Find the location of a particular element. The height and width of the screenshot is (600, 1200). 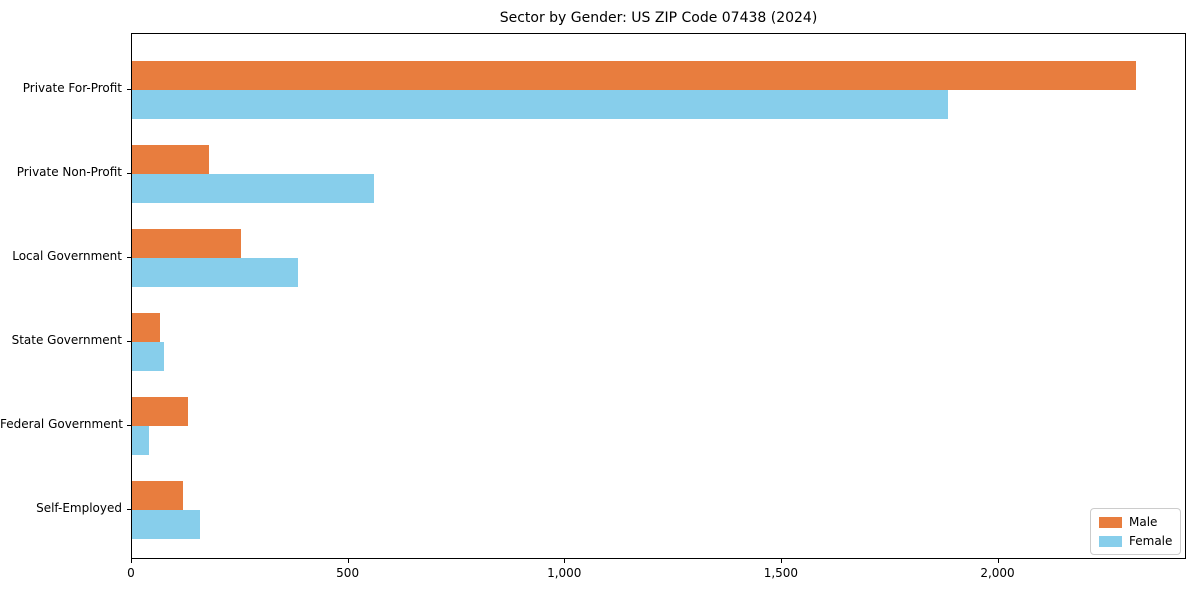

x-tick-label: 500 is located at coordinates (348, 573).